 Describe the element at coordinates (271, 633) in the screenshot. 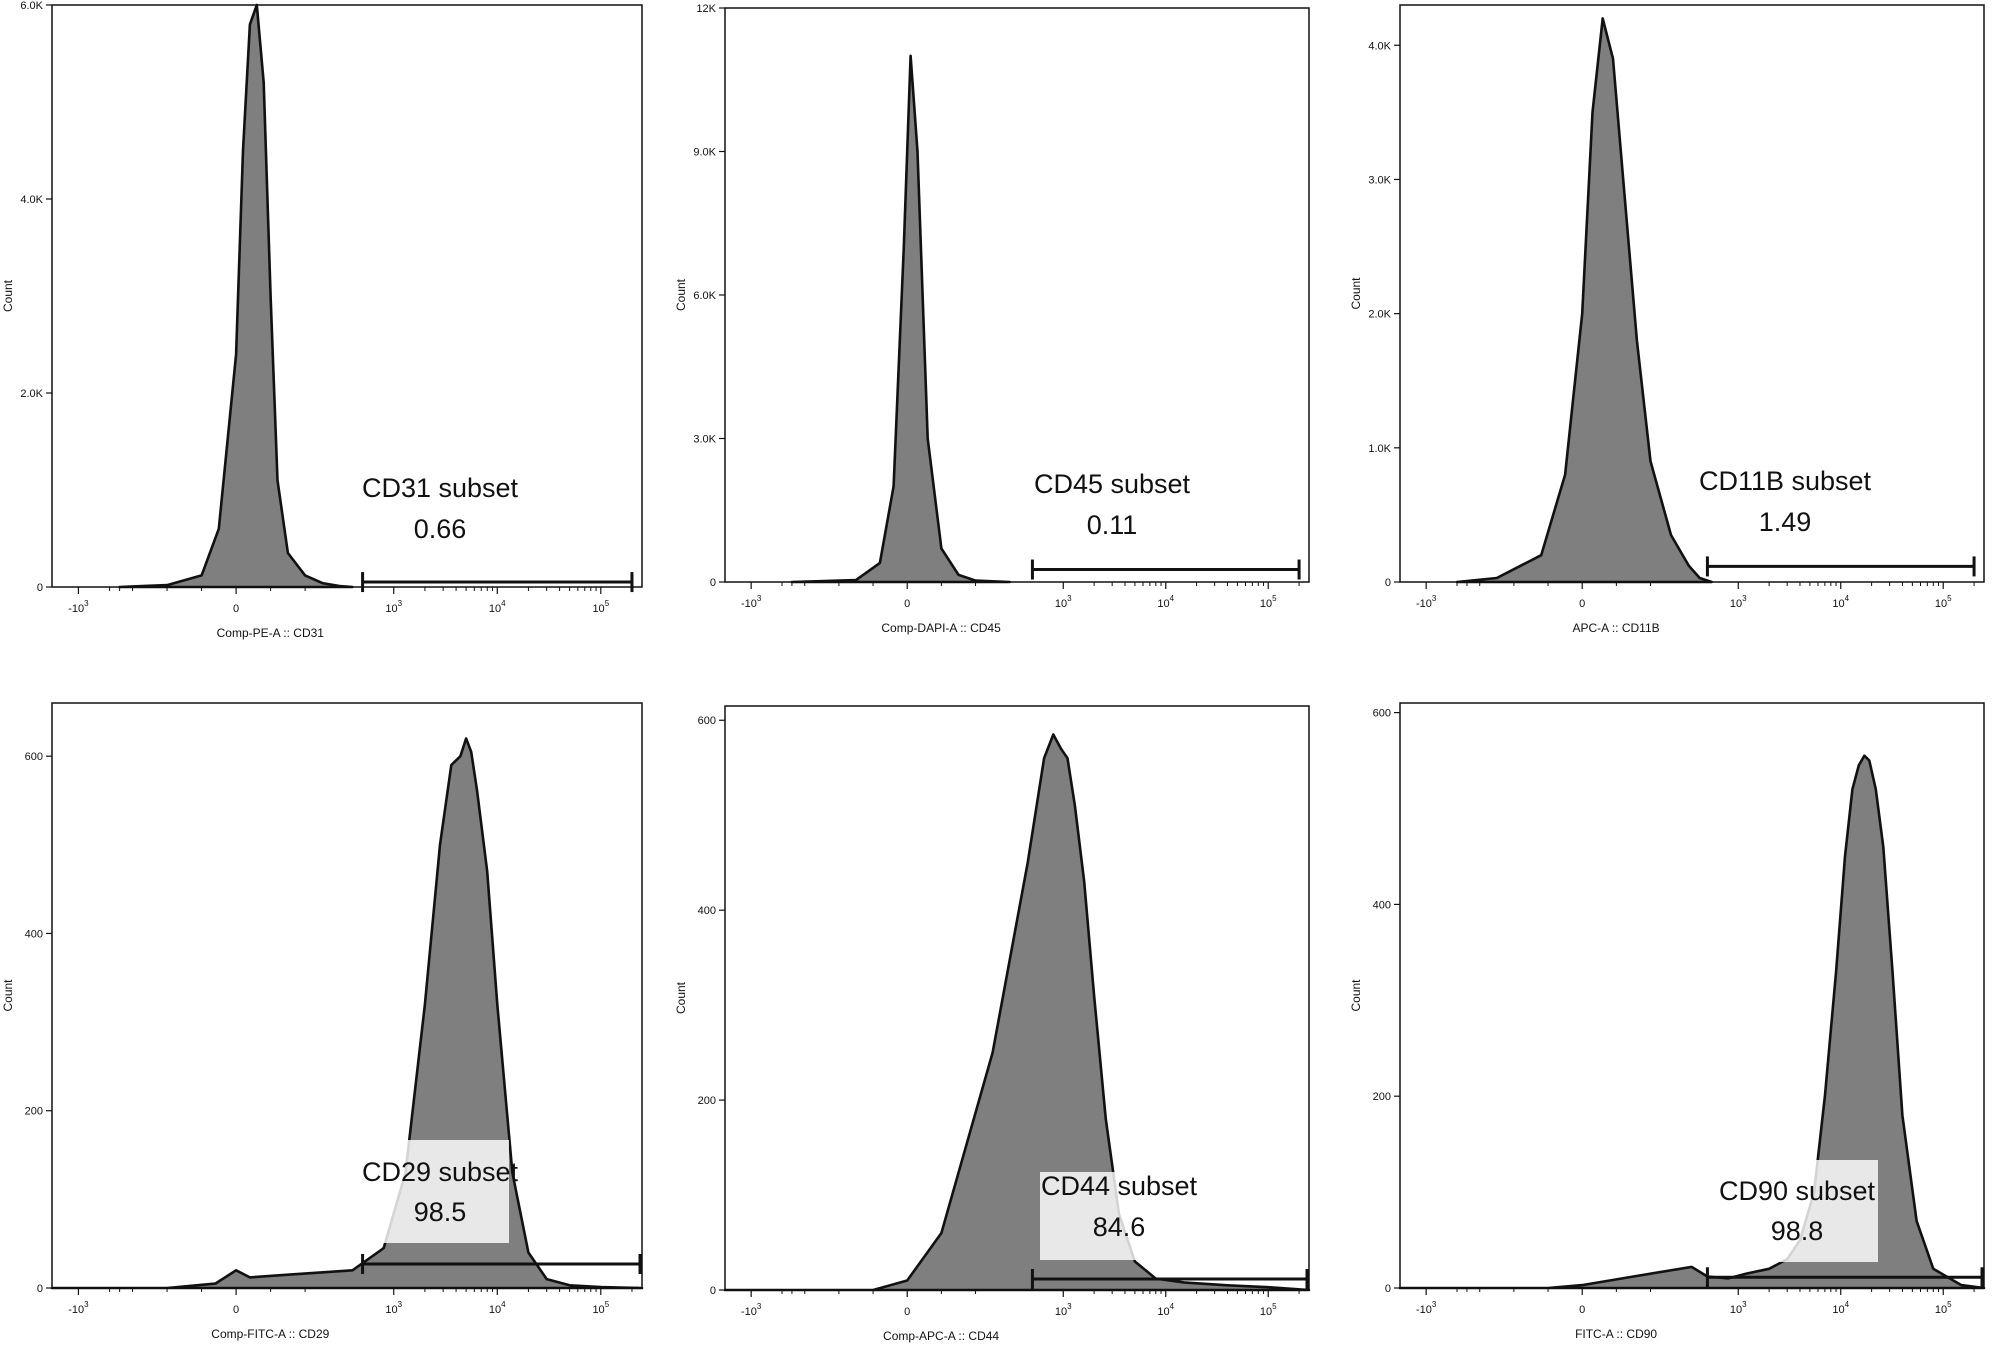

I see `x-axis-label: Comp-PE-A :: CD31` at that location.